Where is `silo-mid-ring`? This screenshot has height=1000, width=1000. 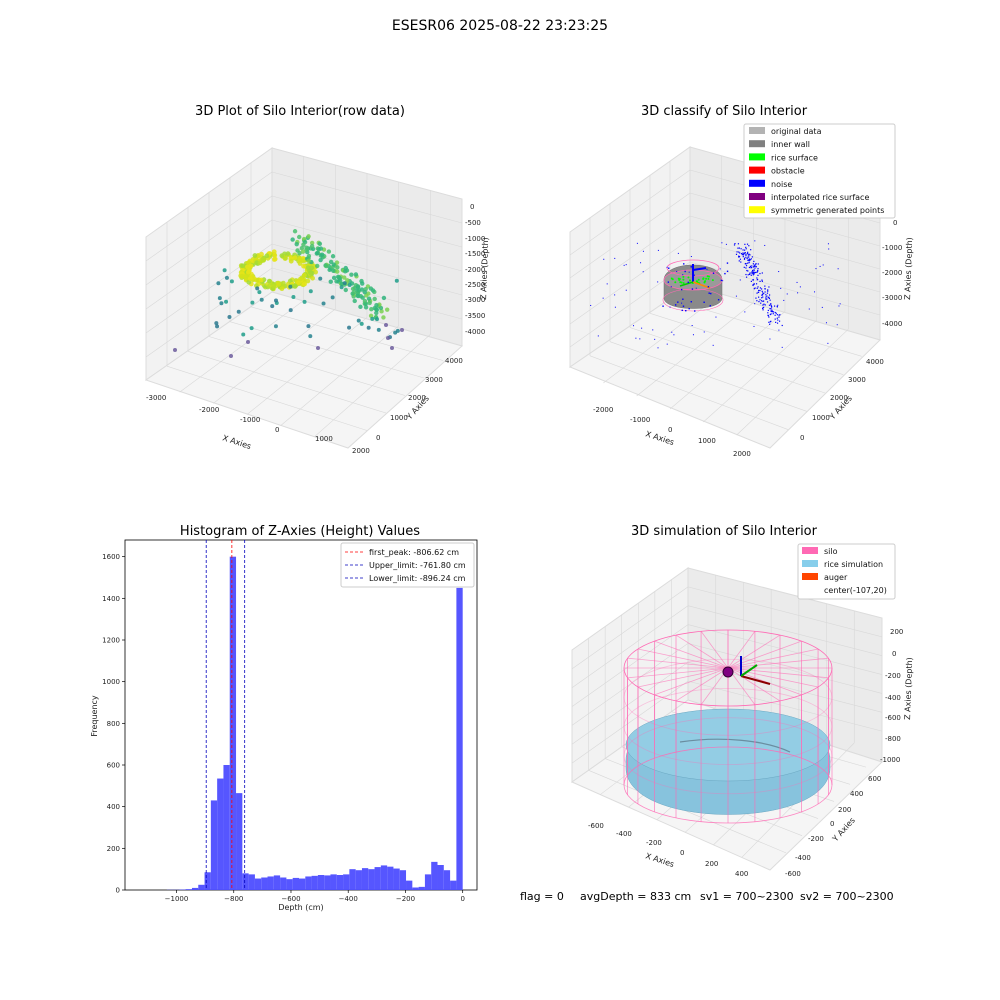
silo-mid-ring is located at coordinates (728, 726).